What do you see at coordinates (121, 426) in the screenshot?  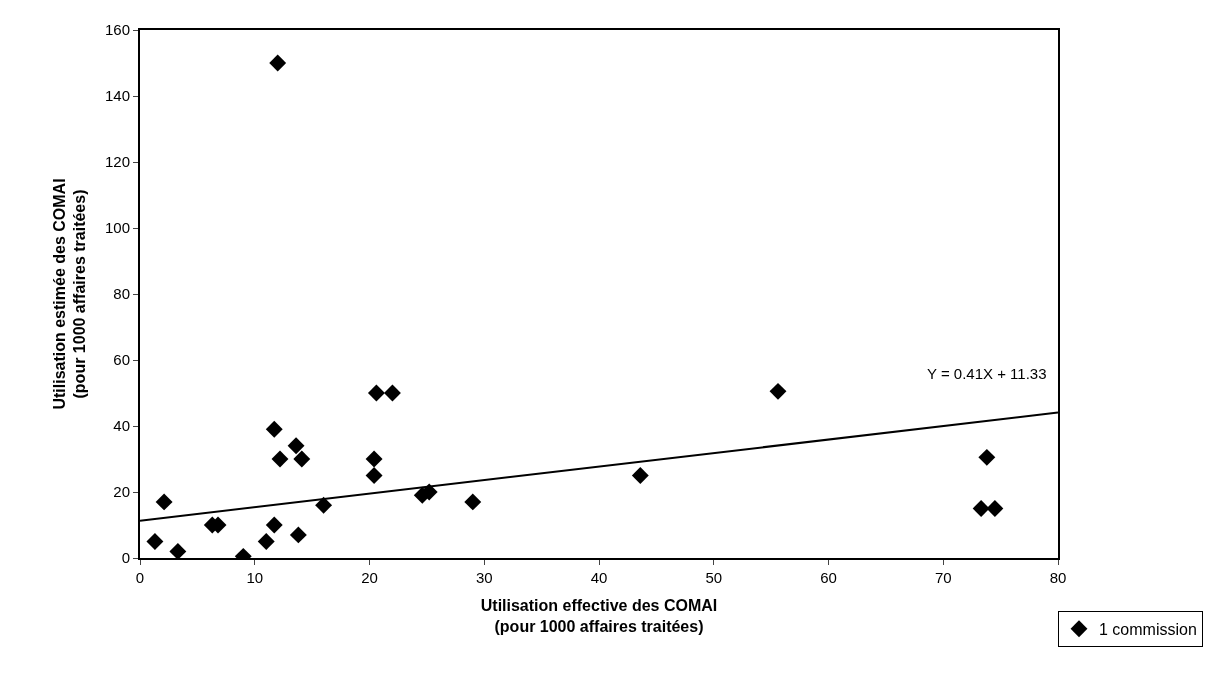 I see `y-tick-label: 40` at bounding box center [121, 426].